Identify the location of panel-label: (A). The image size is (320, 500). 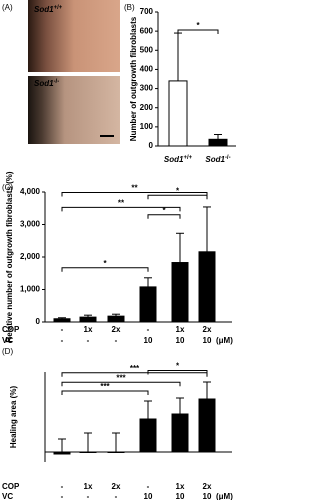
(7, 7).